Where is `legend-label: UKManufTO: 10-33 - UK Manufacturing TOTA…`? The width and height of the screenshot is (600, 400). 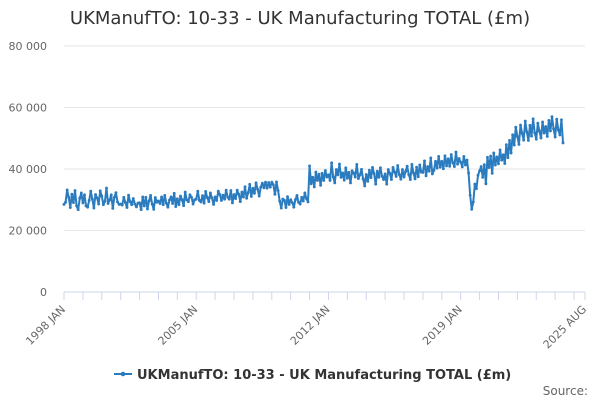 legend-label: UKManufTO: 10-33 - UK Manufacturing TOTA… is located at coordinates (324, 375).